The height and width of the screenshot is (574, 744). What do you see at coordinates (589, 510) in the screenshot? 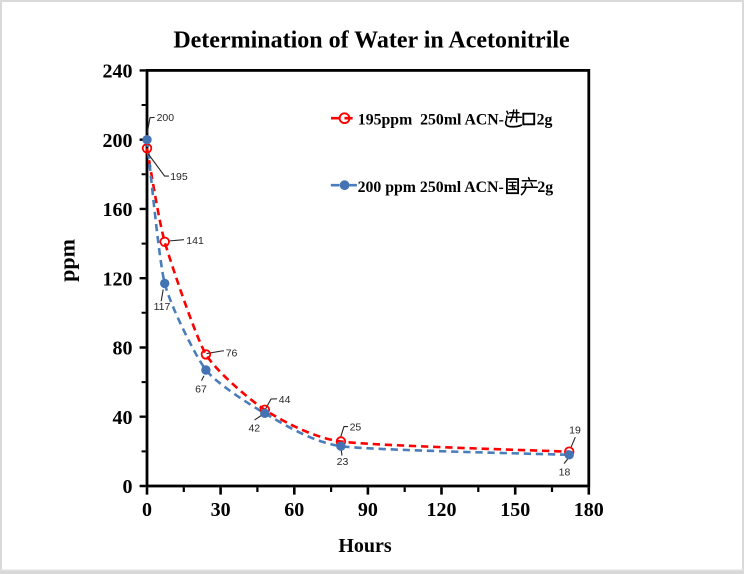
I see `svg-text: 180` at bounding box center [589, 510].